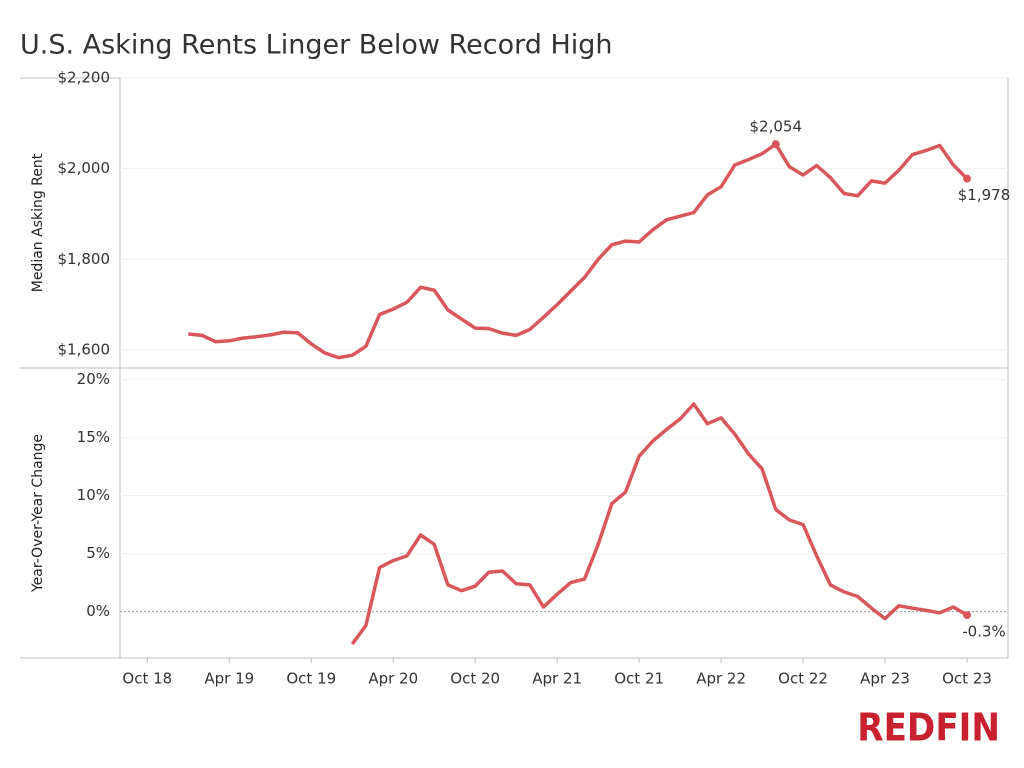 The width and height of the screenshot is (1024, 768). What do you see at coordinates (721, 679) in the screenshot?
I see `x-tick-label: Apr 22` at bounding box center [721, 679].